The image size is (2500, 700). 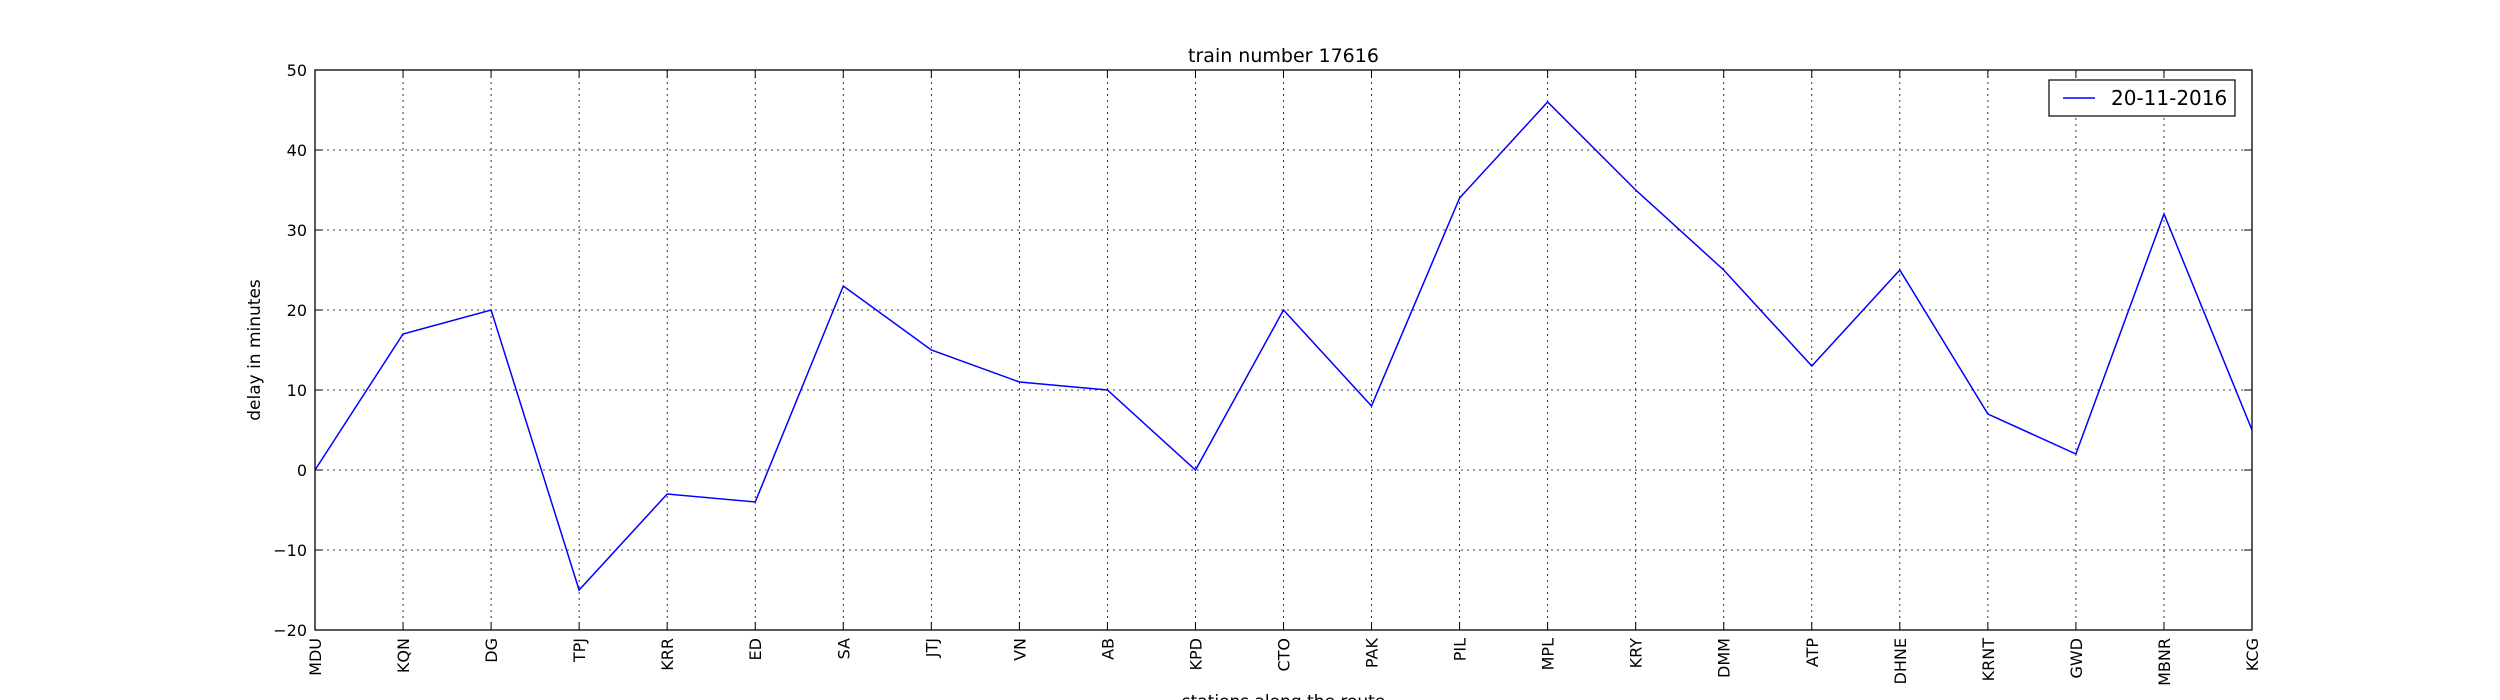 What do you see at coordinates (579, 650) in the screenshot?
I see `x-tick-label: TPJ` at bounding box center [579, 650].